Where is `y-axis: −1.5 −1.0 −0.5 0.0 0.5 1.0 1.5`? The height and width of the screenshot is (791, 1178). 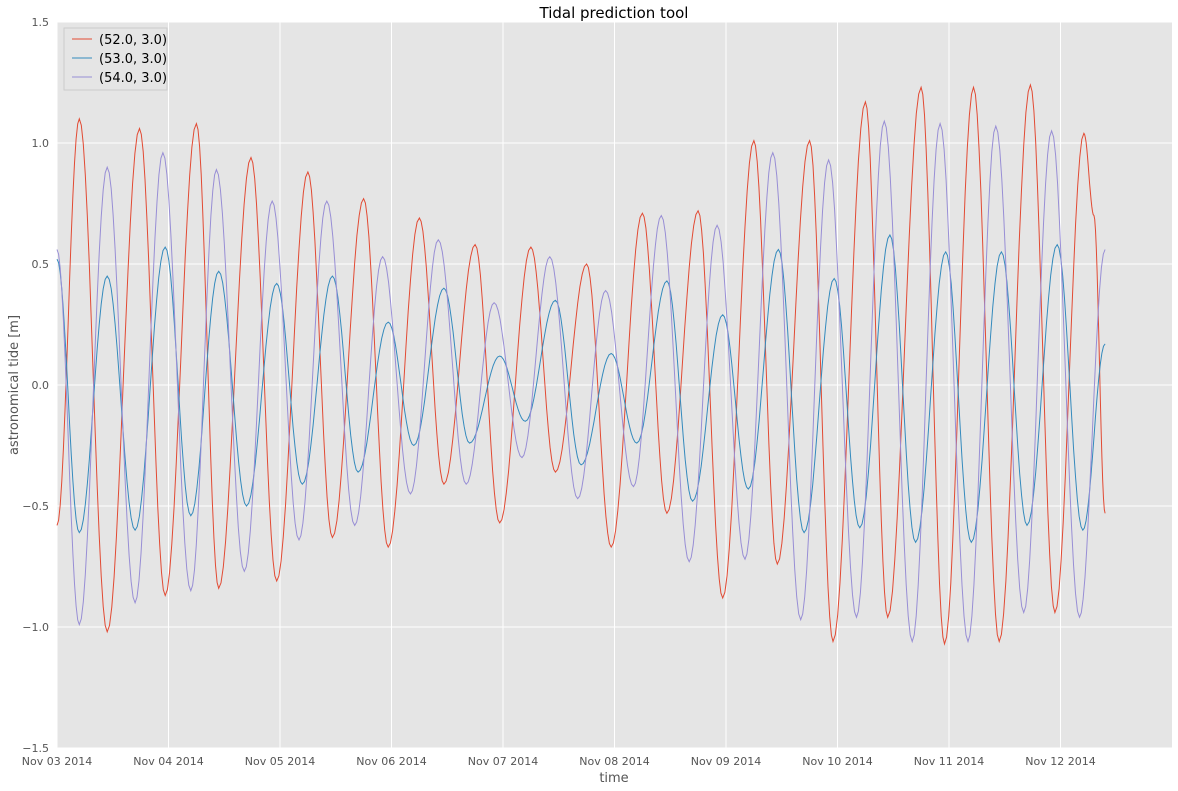
y-axis: −1.5 −1.0 −0.5 0.0 0.5 1.0 1.5 is located at coordinates (35, 385).